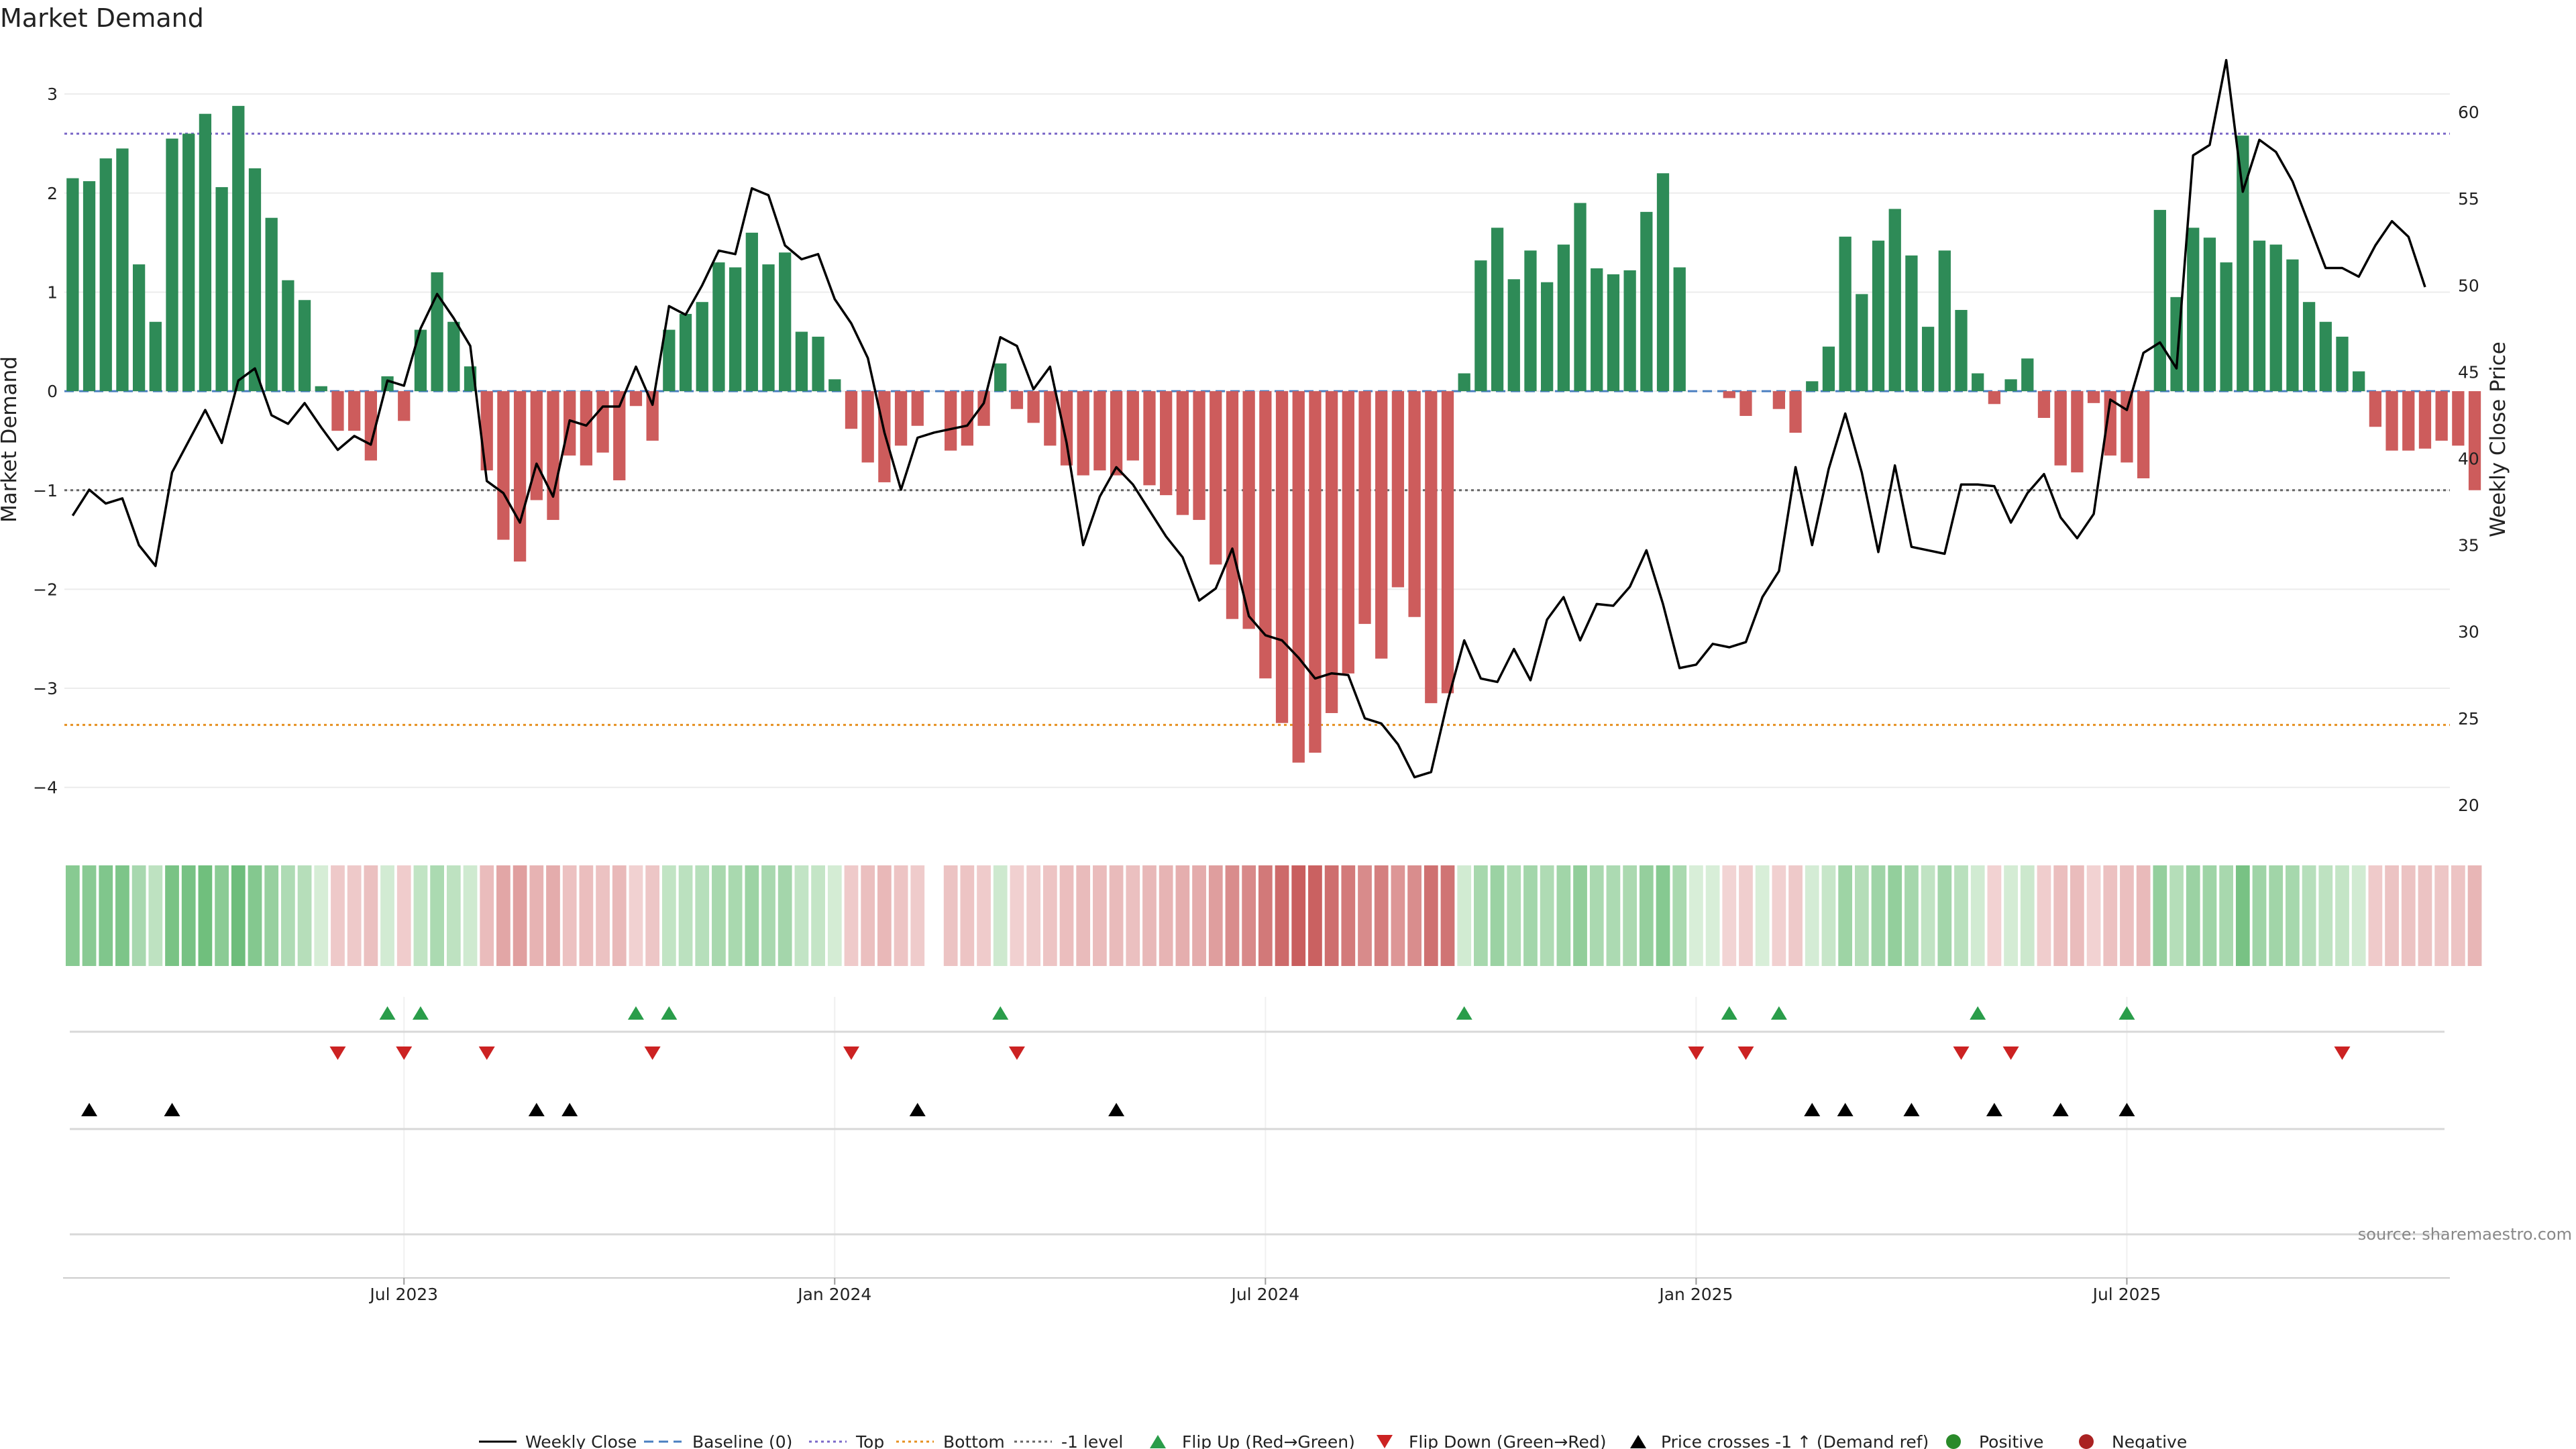  What do you see at coordinates (1795, 1440) in the screenshot?
I see `legend-price-cross: Price crosses -1 ↑ (Demand ref)` at bounding box center [1795, 1440].